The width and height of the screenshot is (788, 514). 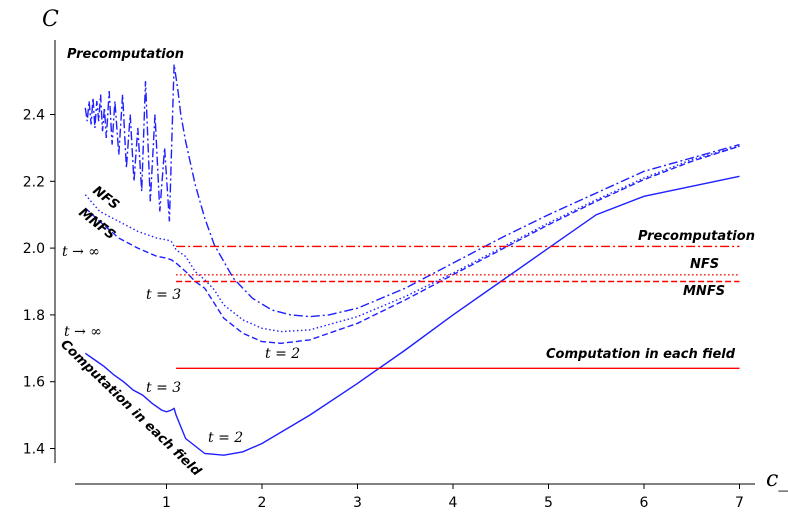 I want to click on label-precomputation-top: Precomputation, so click(x=125, y=54).